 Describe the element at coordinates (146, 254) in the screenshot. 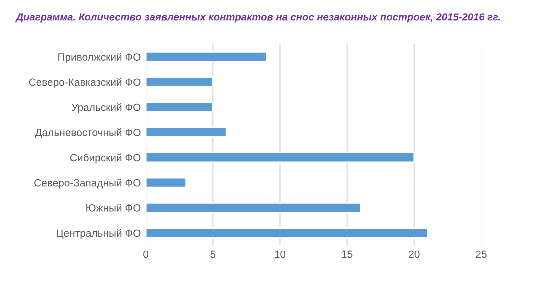

I see `x-tick-label: 0` at that location.